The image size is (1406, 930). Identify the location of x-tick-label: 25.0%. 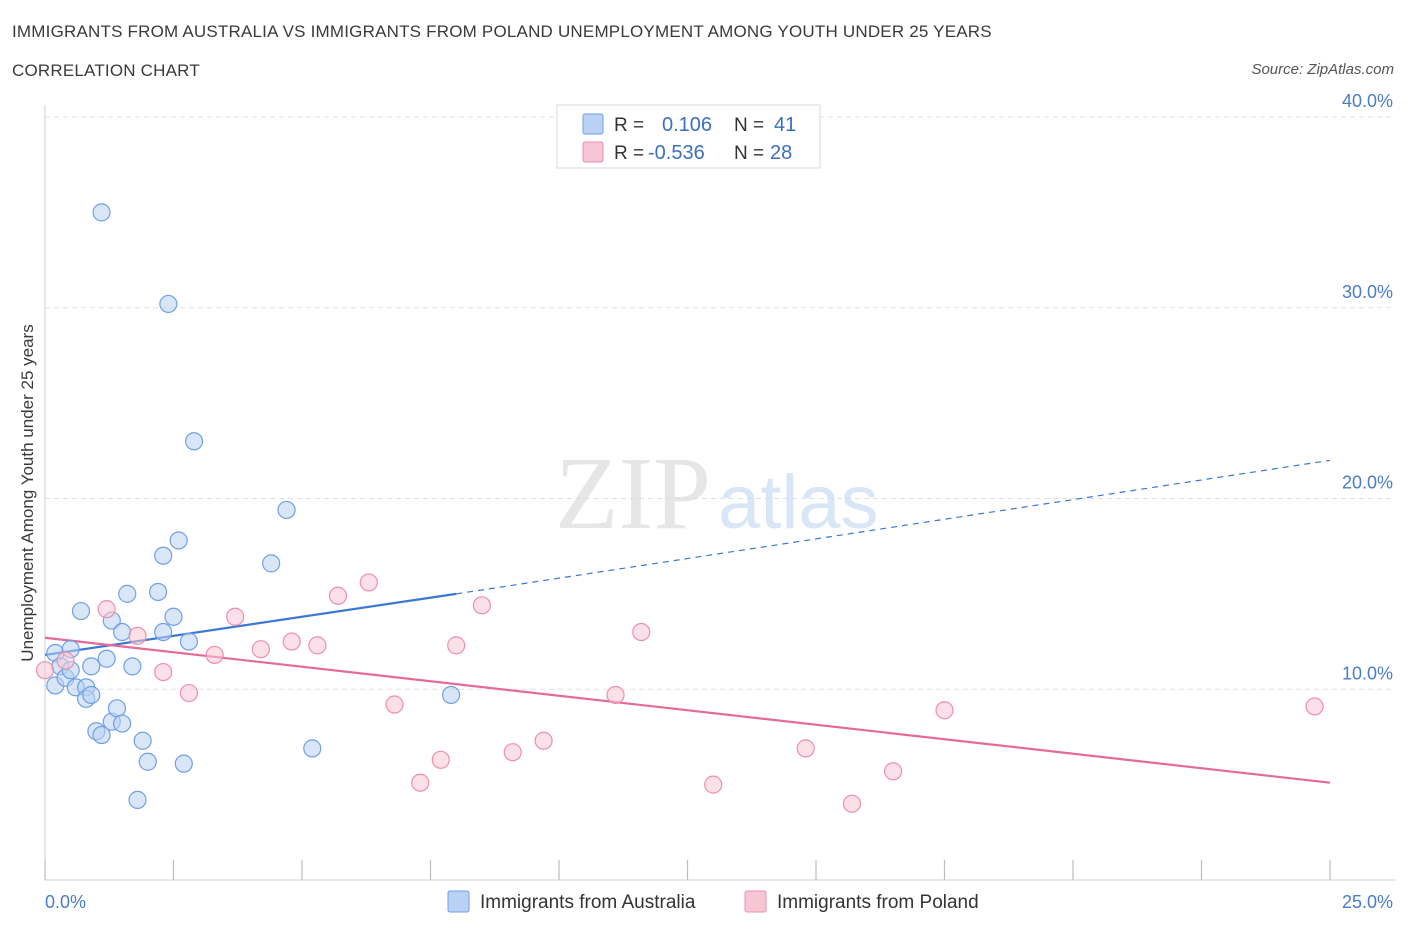
(1367, 902).